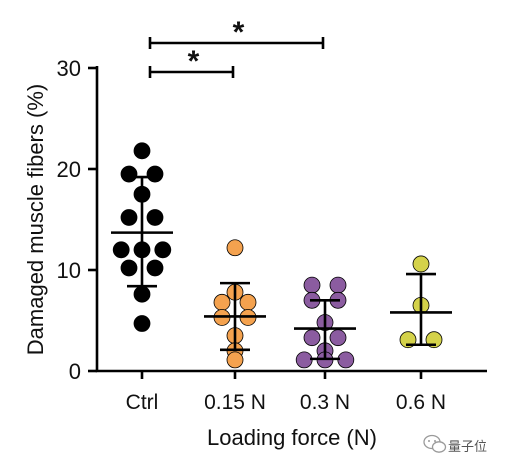 This screenshot has width=514, height=470. What do you see at coordinates (235, 402) in the screenshot?
I see `x-tick-label: 0.15 N` at bounding box center [235, 402].